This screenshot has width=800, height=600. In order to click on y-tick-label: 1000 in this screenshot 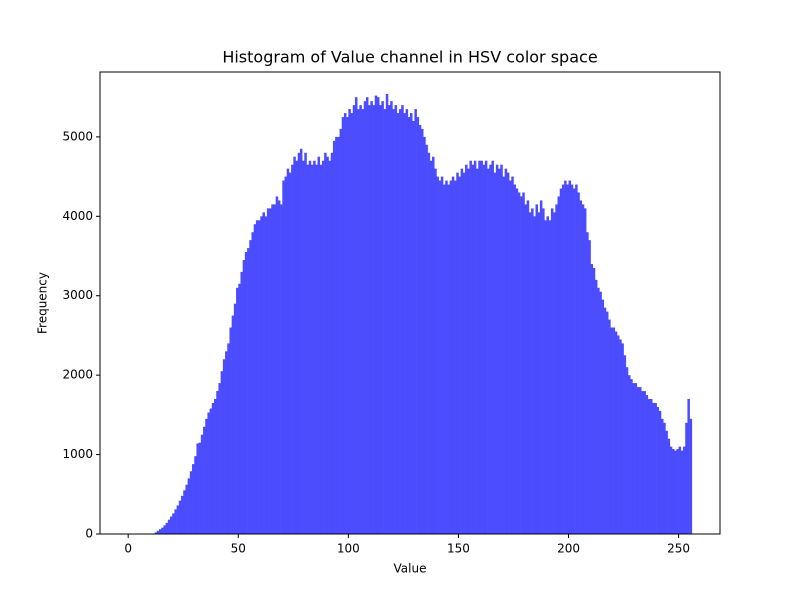, I will do `click(77, 454)`.